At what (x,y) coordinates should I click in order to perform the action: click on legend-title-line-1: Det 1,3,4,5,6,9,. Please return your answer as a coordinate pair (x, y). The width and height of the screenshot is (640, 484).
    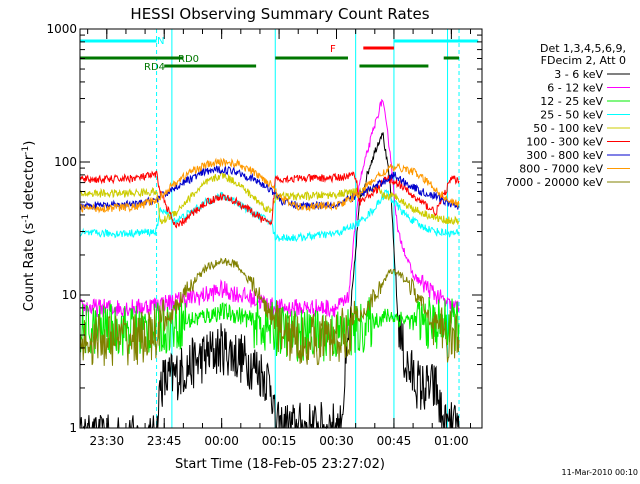
    Looking at the image, I should click on (583, 48).